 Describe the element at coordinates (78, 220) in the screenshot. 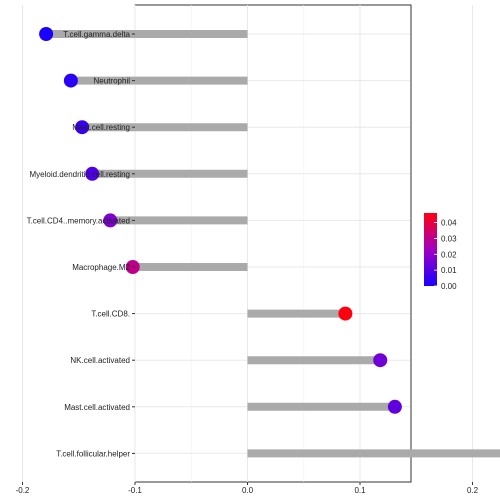

I see `y-tick-label: T.cell.CD4..memory.activated` at that location.